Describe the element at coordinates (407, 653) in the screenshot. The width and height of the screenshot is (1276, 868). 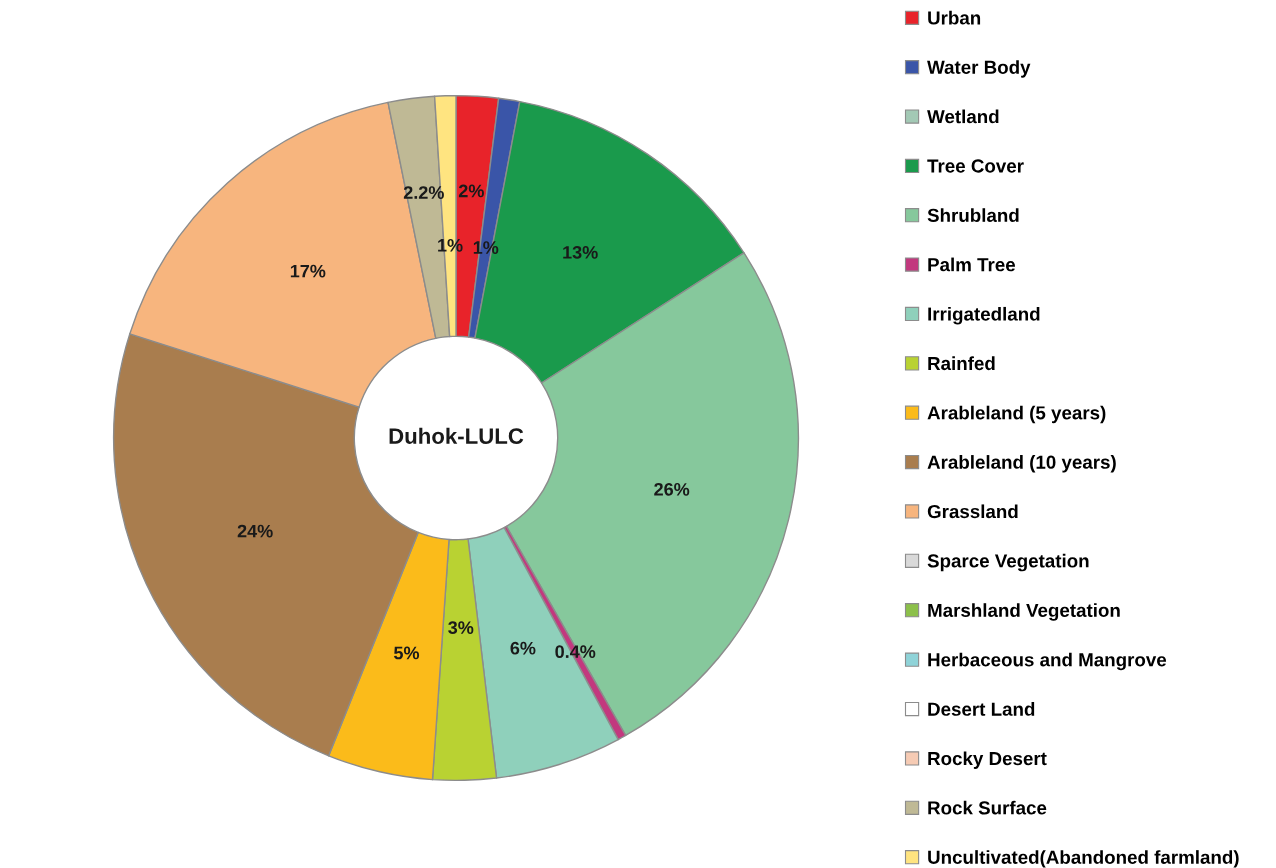
I see `data-label: 5%` at that location.